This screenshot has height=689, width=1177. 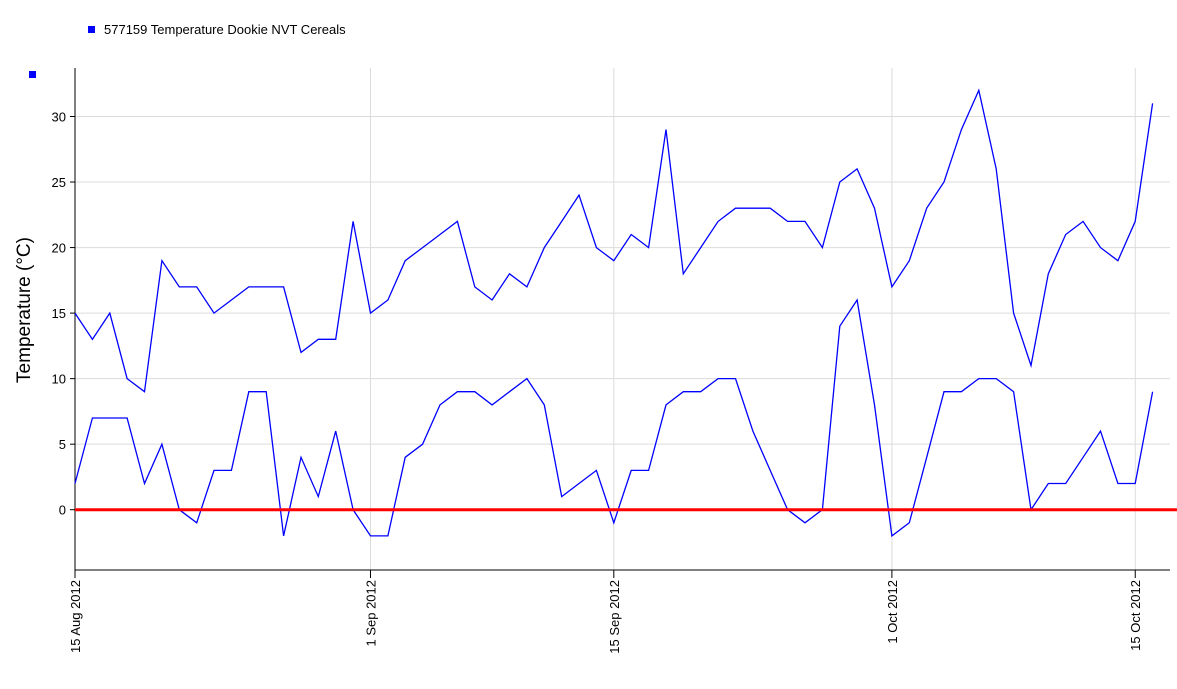 I want to click on legend-swatch, so click(x=91, y=29).